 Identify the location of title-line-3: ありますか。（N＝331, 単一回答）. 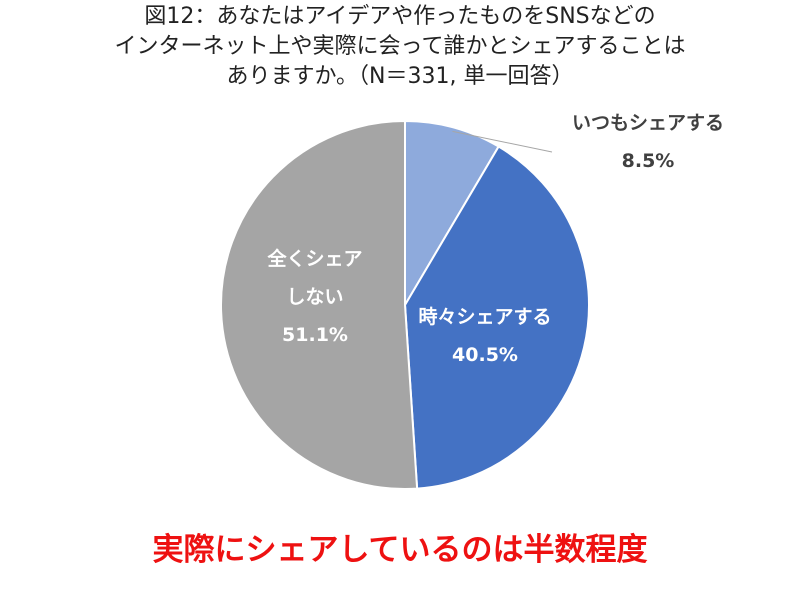
(400, 76).